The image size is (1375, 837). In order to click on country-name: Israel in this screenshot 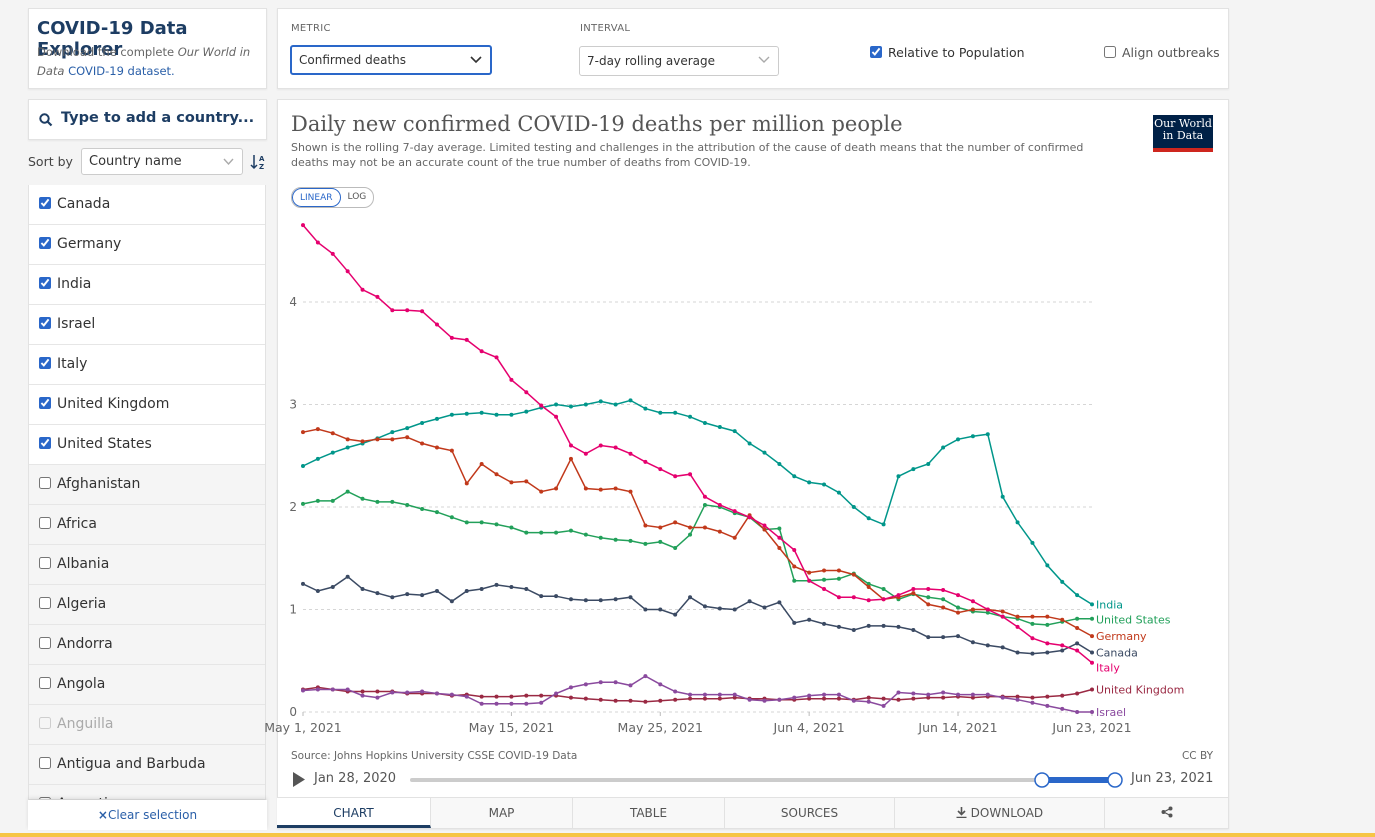, I will do `click(76, 324)`.